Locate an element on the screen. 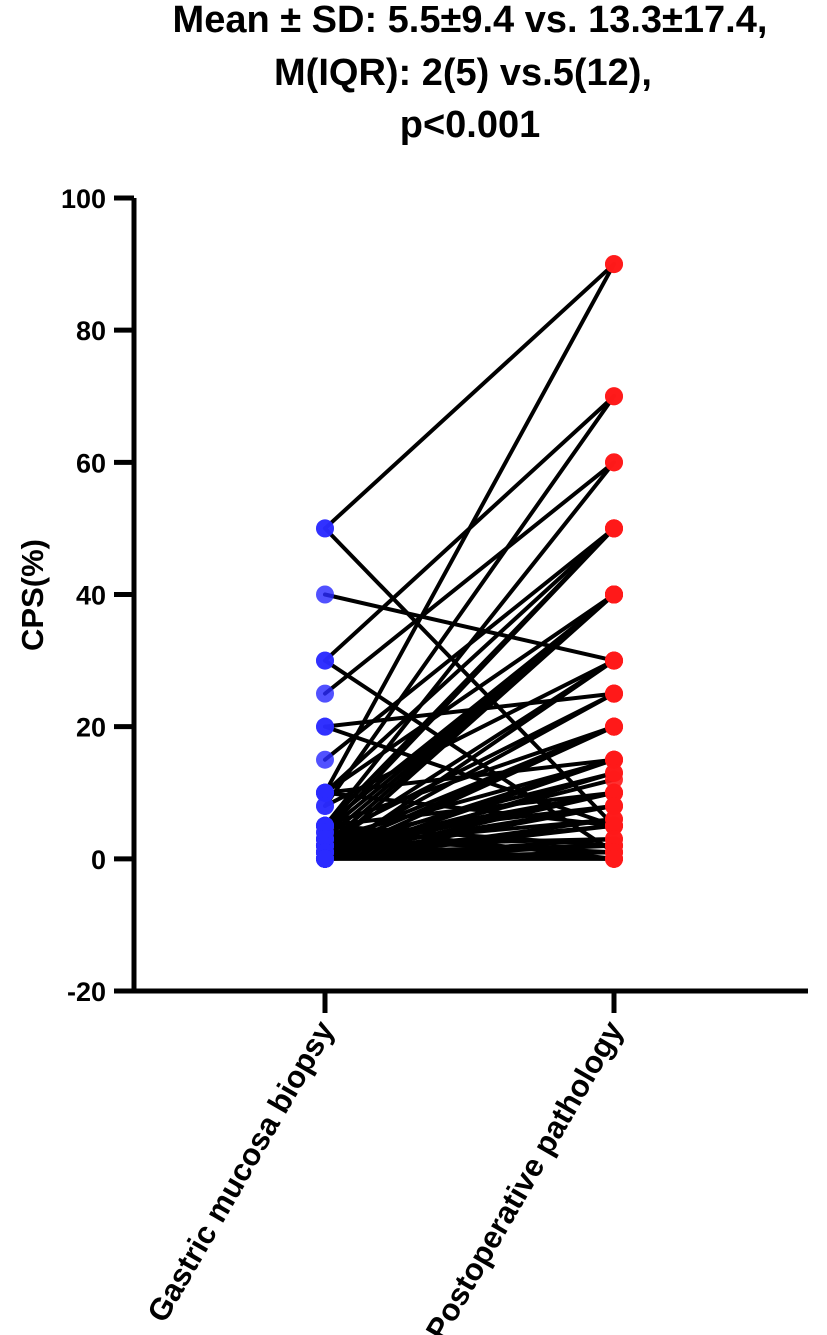  y-tick-label-100: 100 is located at coordinates (83, 199).